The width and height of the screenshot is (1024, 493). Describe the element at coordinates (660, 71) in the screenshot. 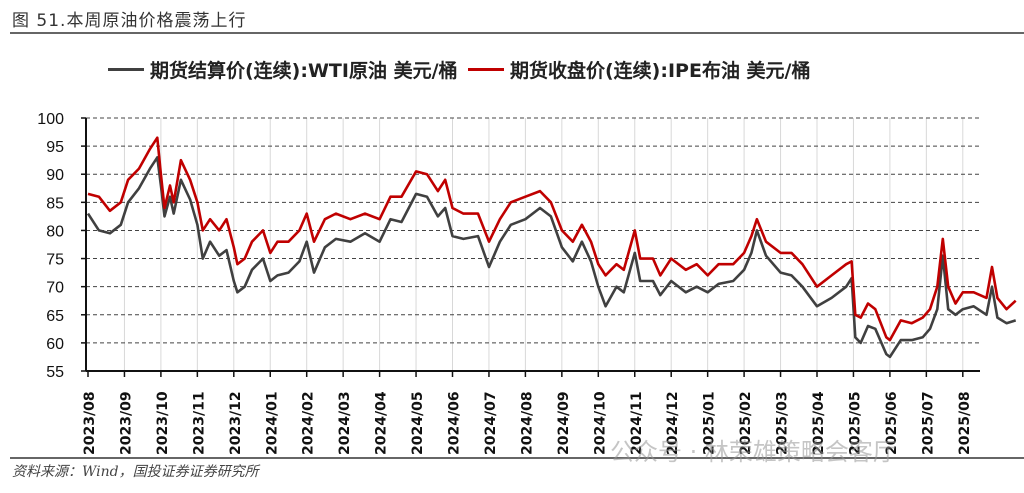

I see `legend-label-brent: 期货收盘价(连续):IPE布油 美元/桶` at that location.